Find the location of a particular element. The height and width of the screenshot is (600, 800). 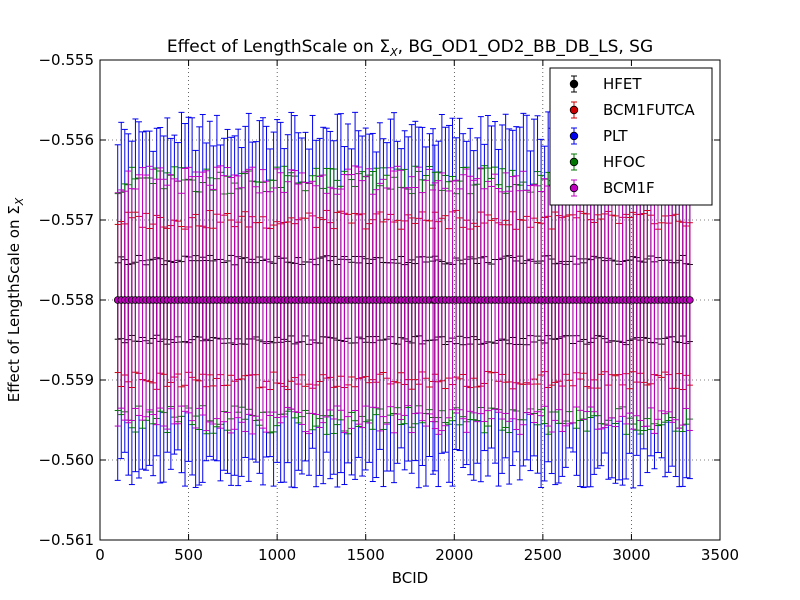

x-tick-label: 1500 is located at coordinates (366, 555).